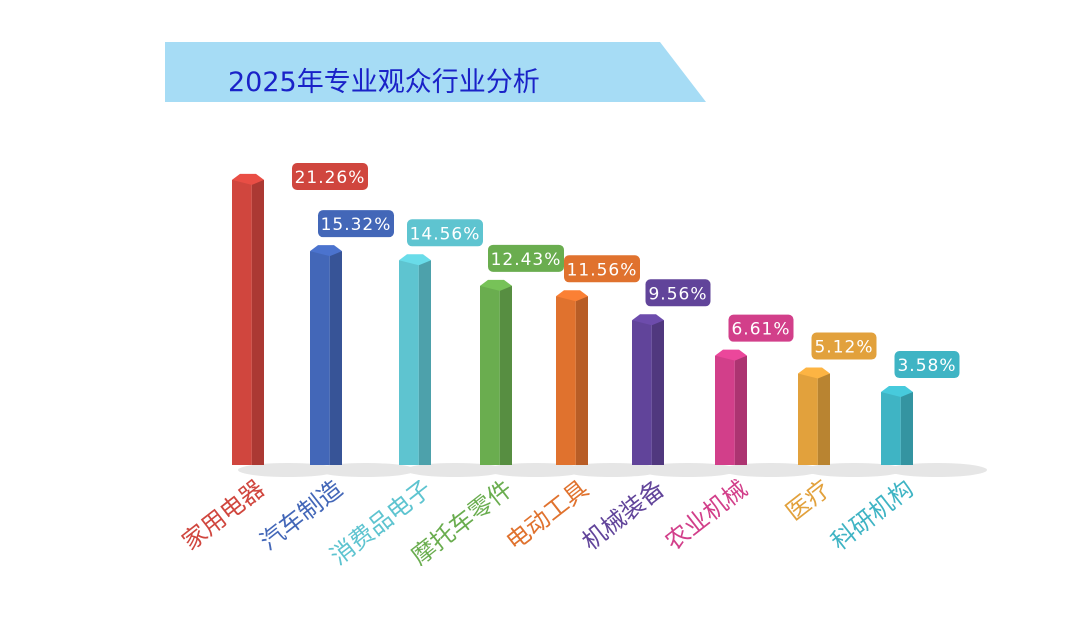 The height and width of the screenshot is (619, 1080). I want to click on data-label-text: 6.61%, so click(760, 330).